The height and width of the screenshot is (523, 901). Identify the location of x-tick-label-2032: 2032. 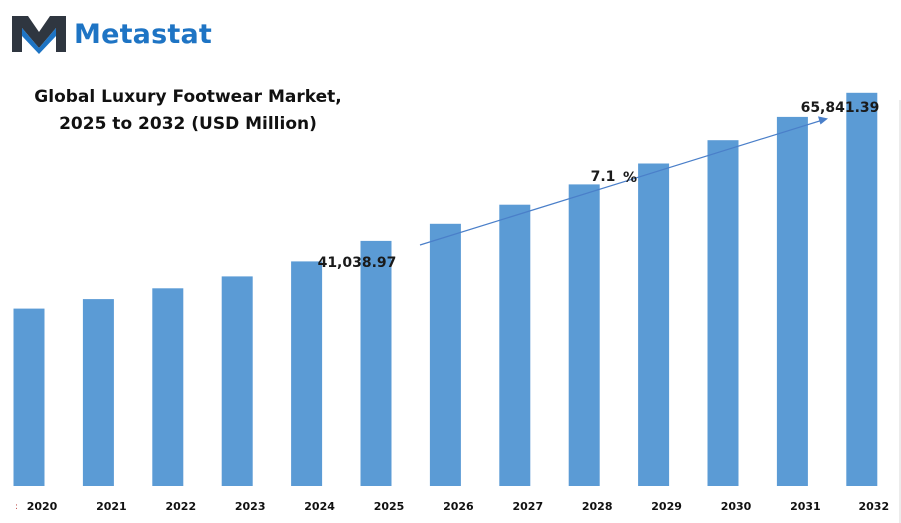
(873, 506).